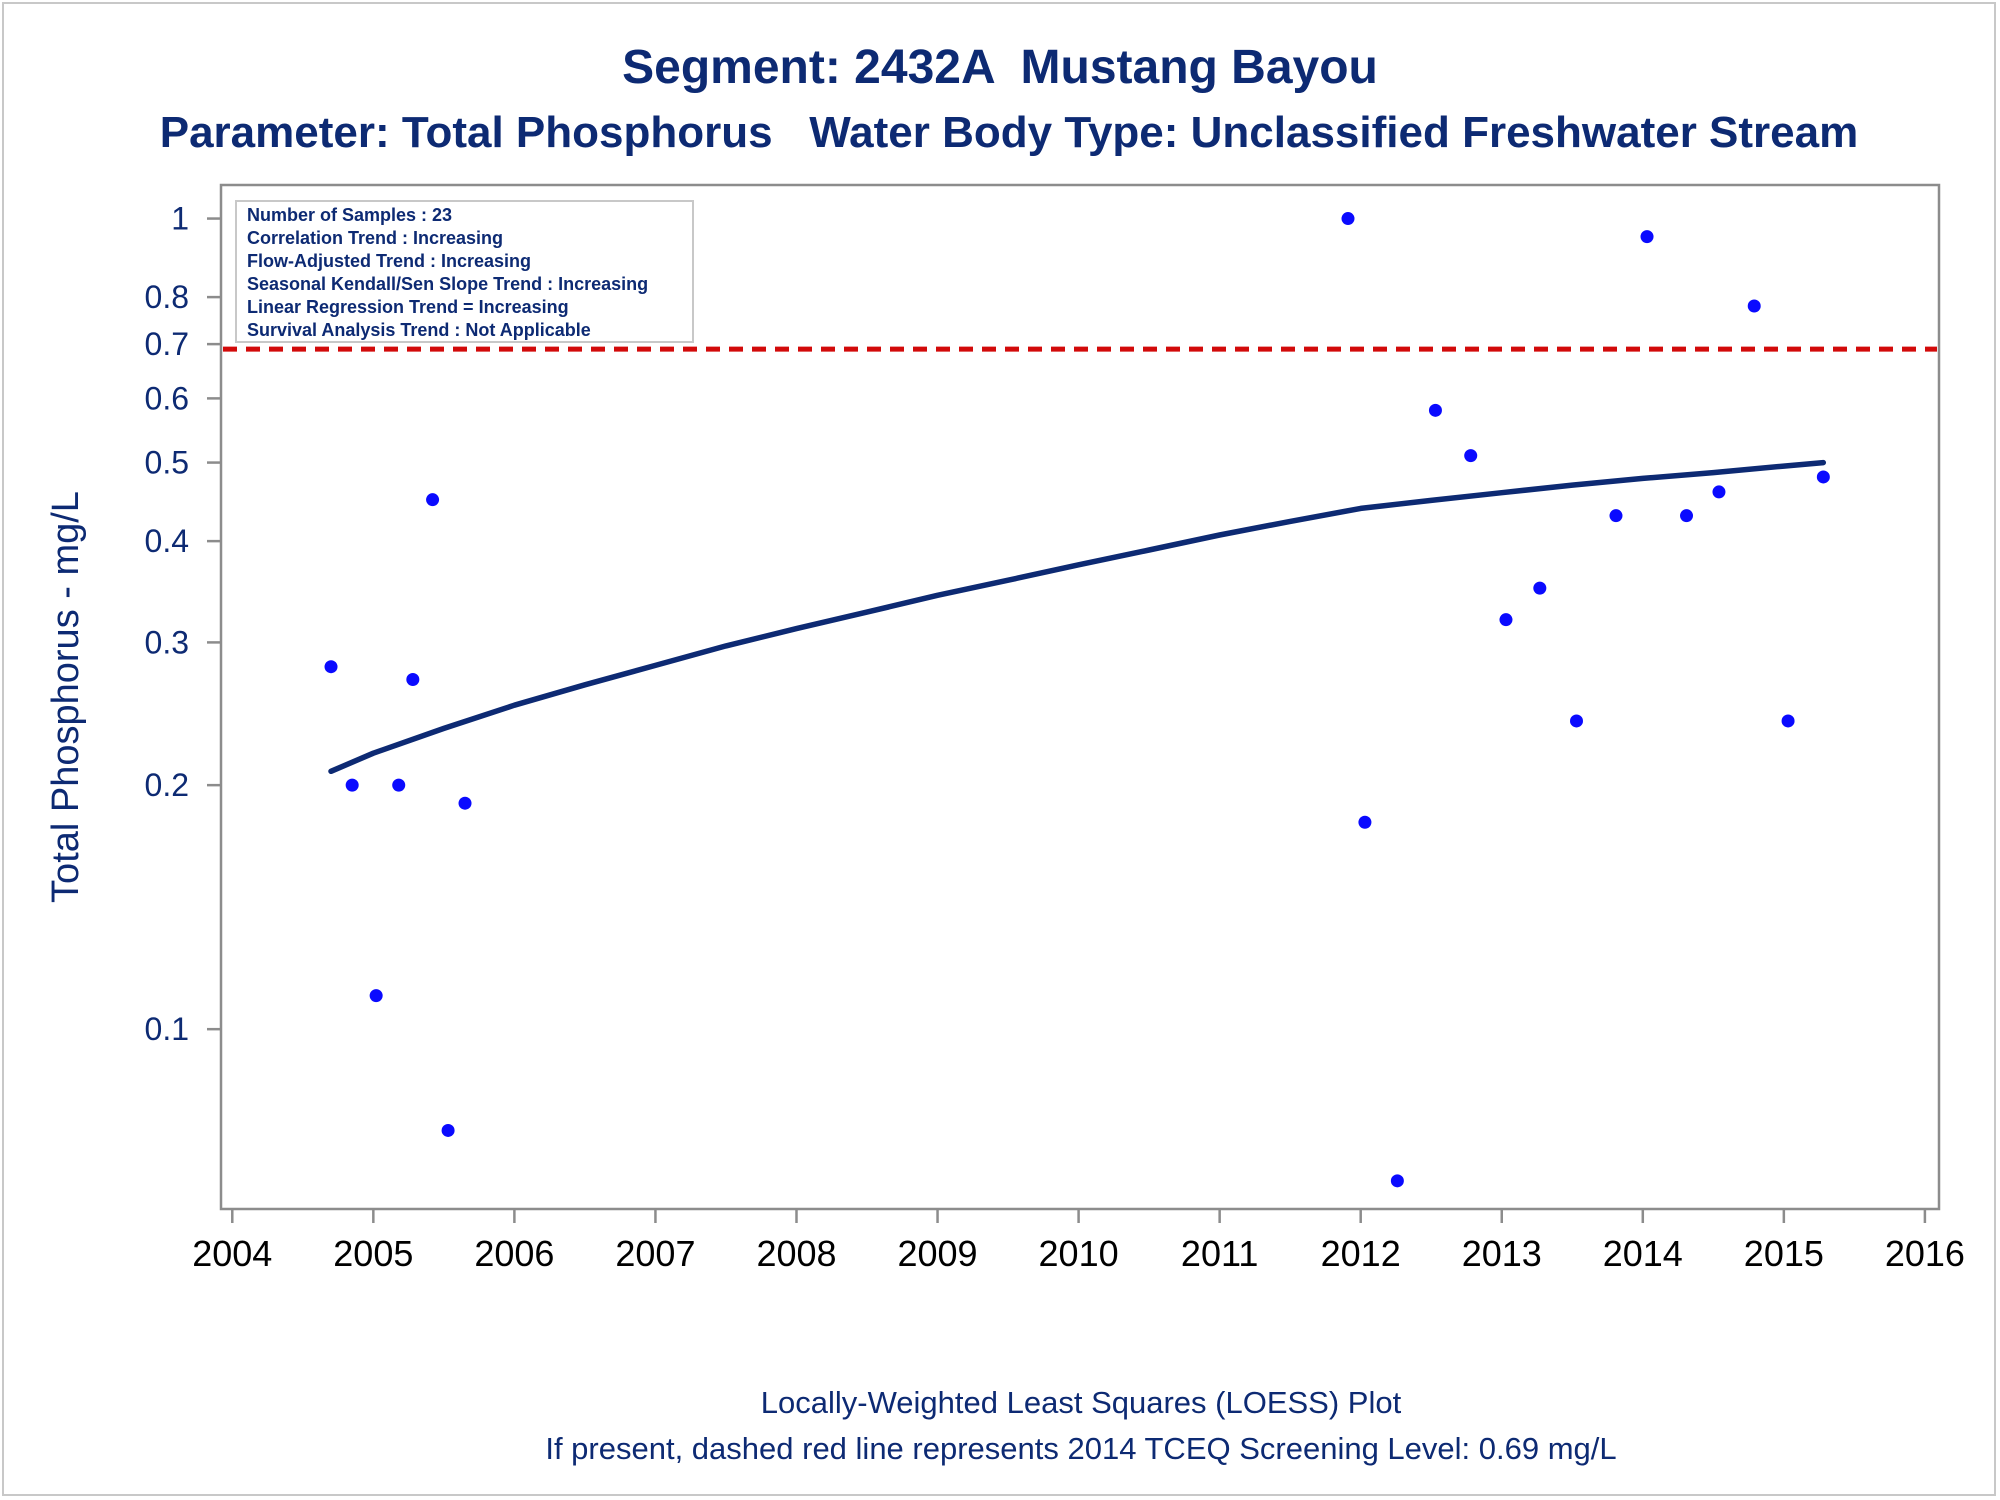 Image resolution: width=2000 pixels, height=1500 pixels. Describe the element at coordinates (1000, 67) in the screenshot. I see `chart-title: Segment: 2432A Mustang Bayou` at that location.